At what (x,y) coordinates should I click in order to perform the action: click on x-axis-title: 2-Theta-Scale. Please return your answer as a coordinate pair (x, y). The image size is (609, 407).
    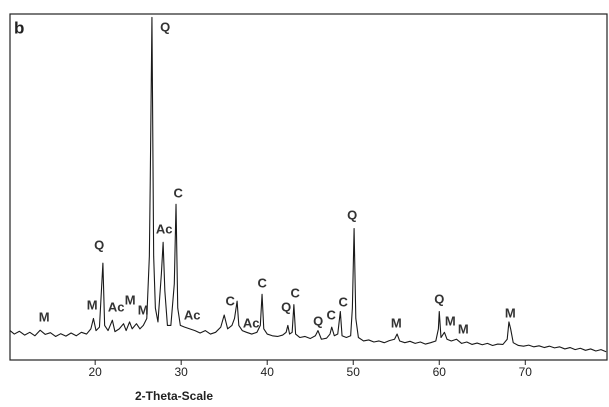
    Looking at the image, I should click on (174, 396).